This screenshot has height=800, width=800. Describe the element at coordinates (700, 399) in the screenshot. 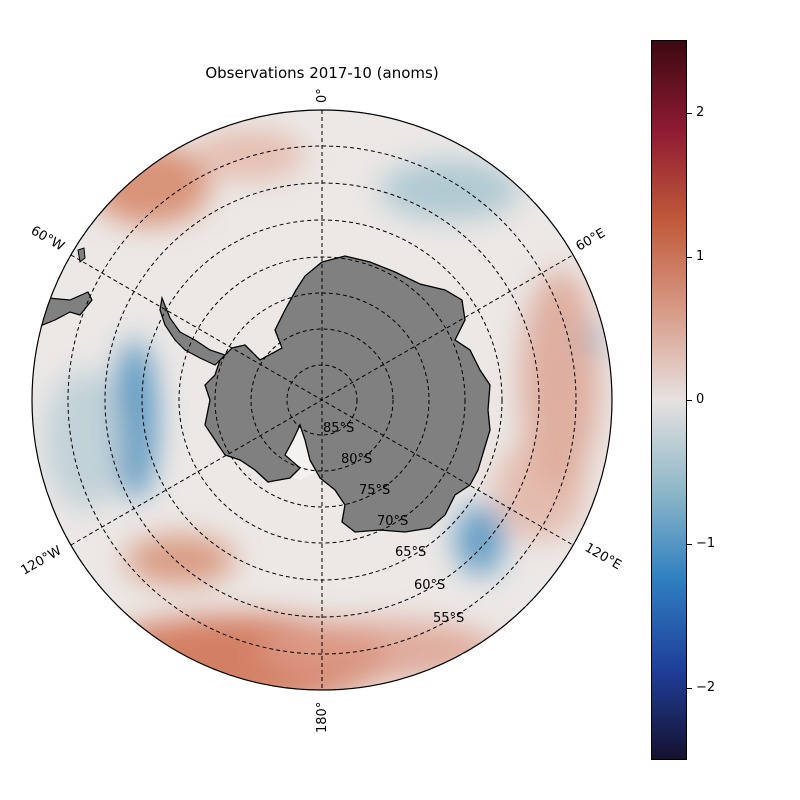

I see `colorbar-label-0: 0` at that location.